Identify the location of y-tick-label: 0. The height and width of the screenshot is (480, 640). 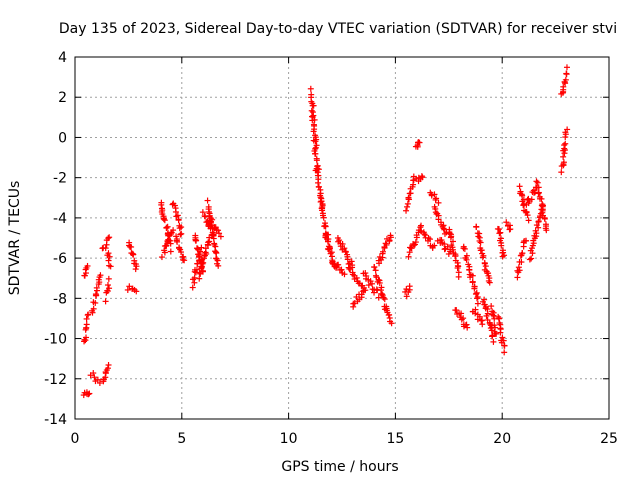
(62, 138).